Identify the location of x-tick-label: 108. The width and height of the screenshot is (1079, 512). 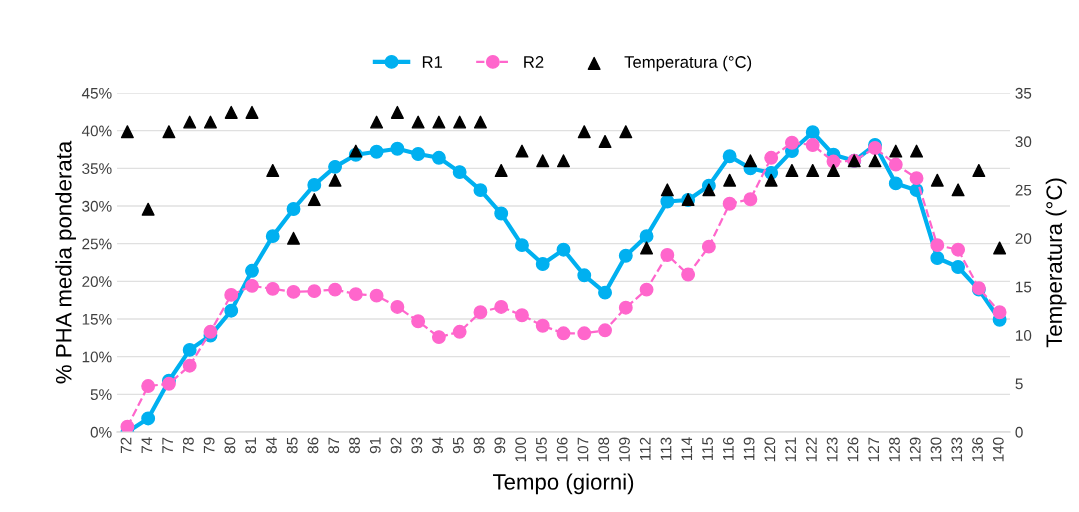
(604, 449).